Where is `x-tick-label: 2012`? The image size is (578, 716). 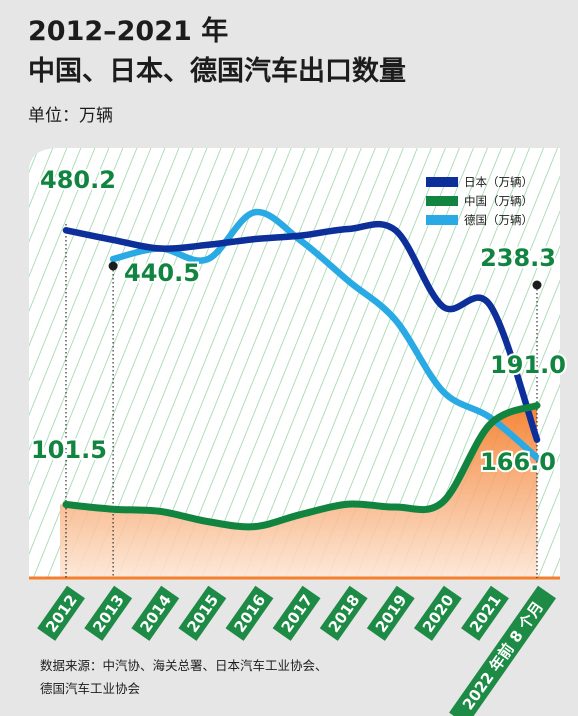 x-tick-label: 2012 is located at coordinates (61, 613).